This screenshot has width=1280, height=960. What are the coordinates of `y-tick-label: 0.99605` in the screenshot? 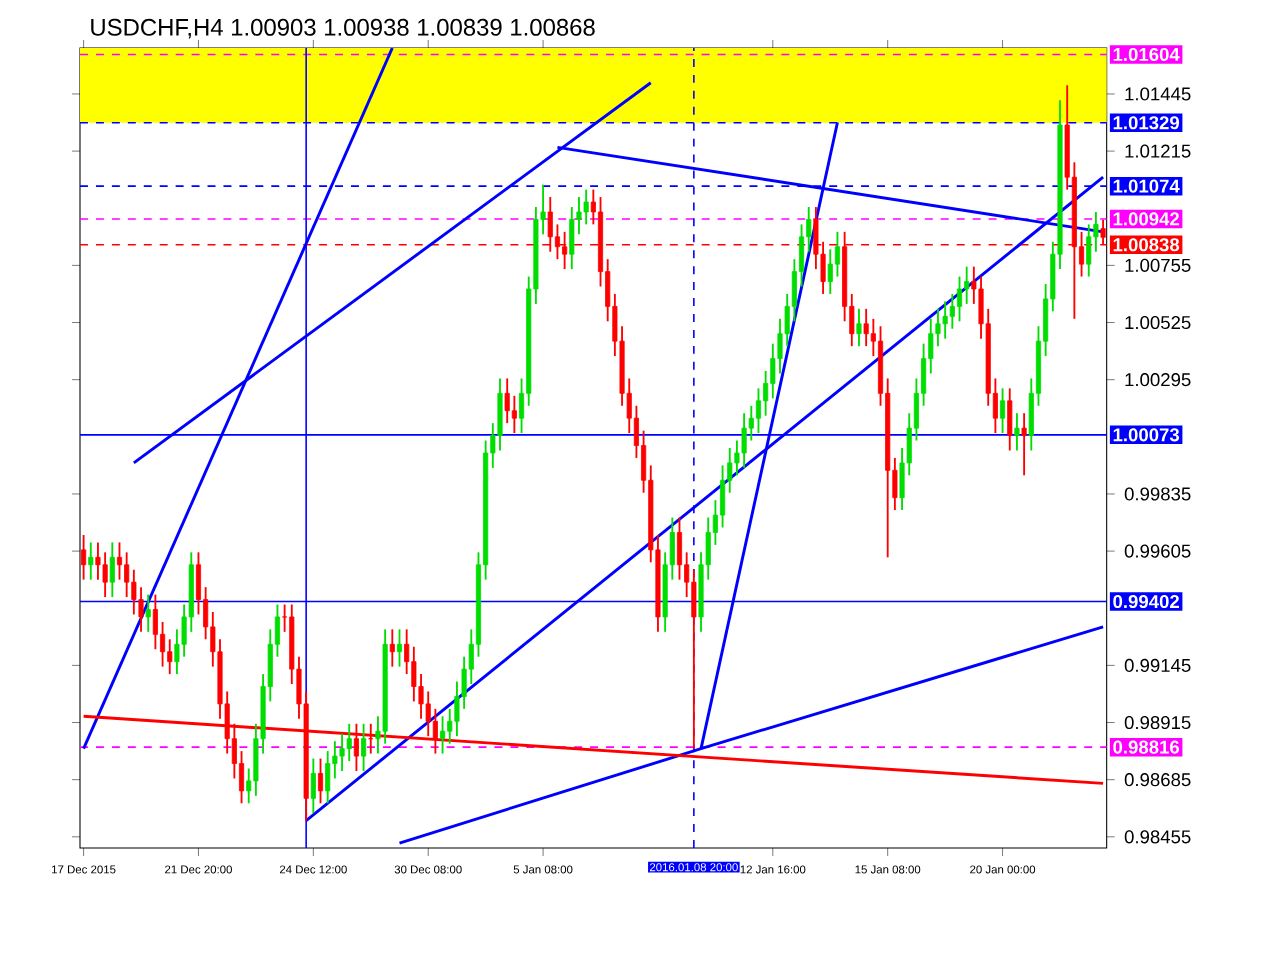 It's located at (1157, 551).